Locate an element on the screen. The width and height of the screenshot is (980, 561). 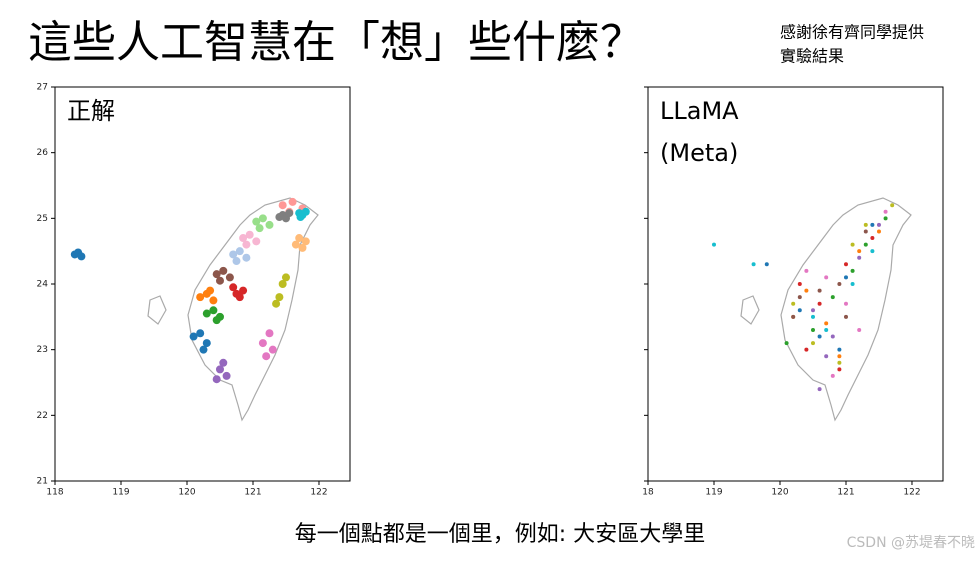
y-tick-label: 22 is located at coordinates (42, 416).